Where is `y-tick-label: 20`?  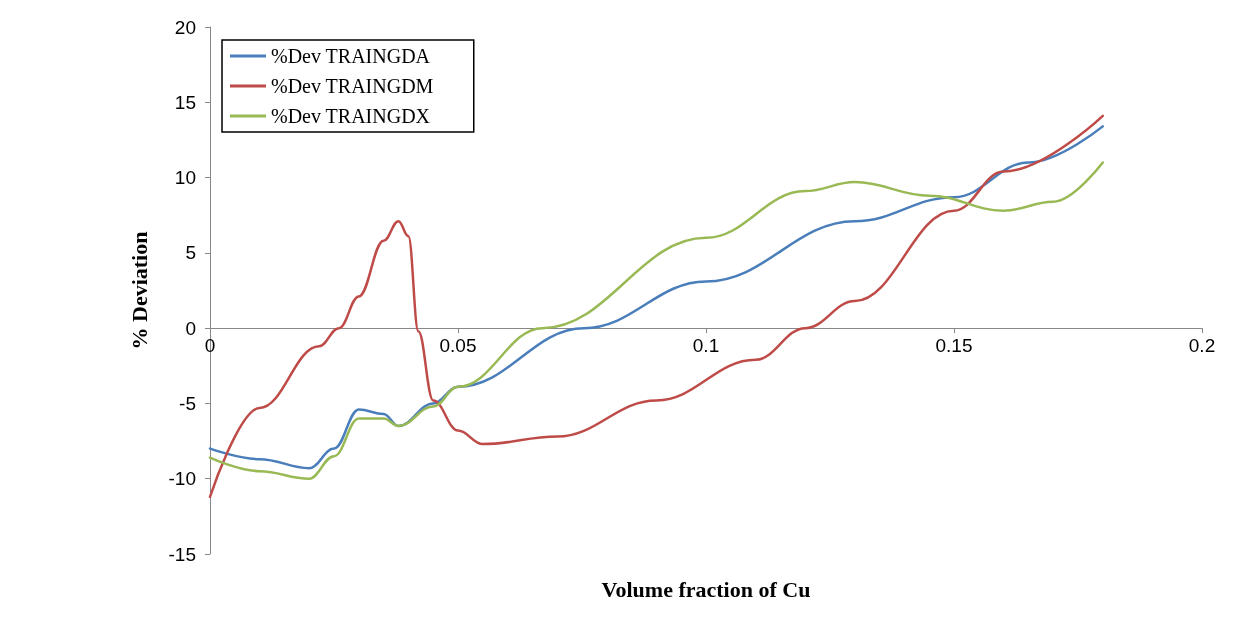 y-tick-label: 20 is located at coordinates (185, 27).